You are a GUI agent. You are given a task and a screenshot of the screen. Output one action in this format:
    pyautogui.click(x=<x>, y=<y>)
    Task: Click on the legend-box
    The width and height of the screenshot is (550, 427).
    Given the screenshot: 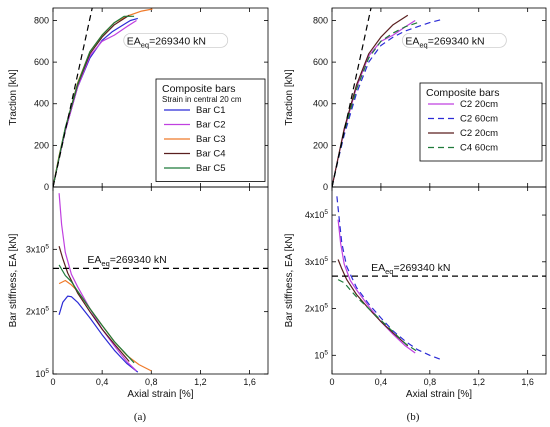 What is the action you would take?
    pyautogui.click(x=210, y=130)
    